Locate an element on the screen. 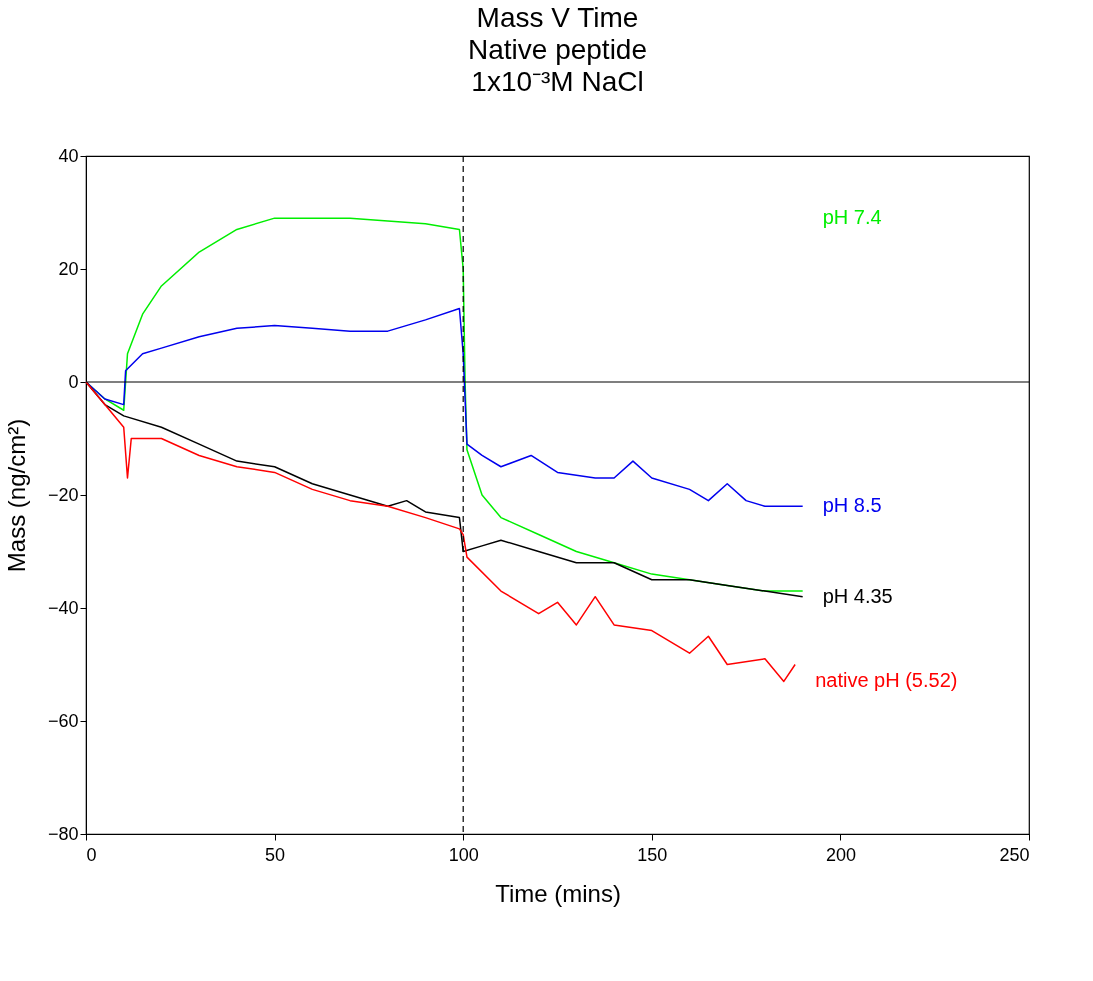  y-tick-label: 0 is located at coordinates (73, 381).